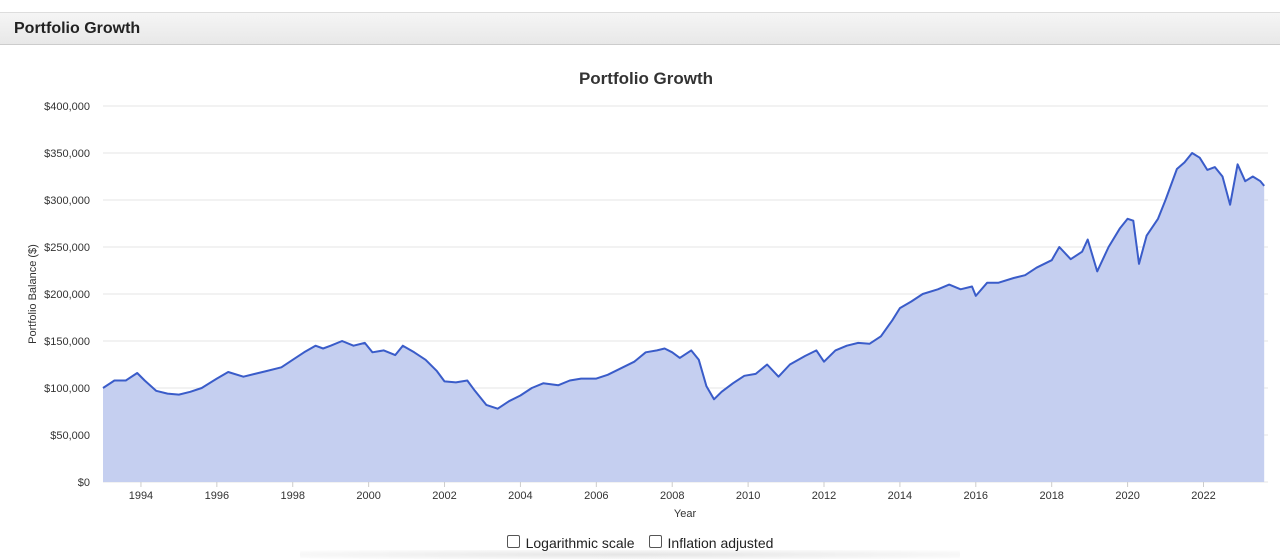 This screenshot has height=559, width=1280. What do you see at coordinates (824, 496) in the screenshot?
I see `x-tick-label: 2012` at bounding box center [824, 496].